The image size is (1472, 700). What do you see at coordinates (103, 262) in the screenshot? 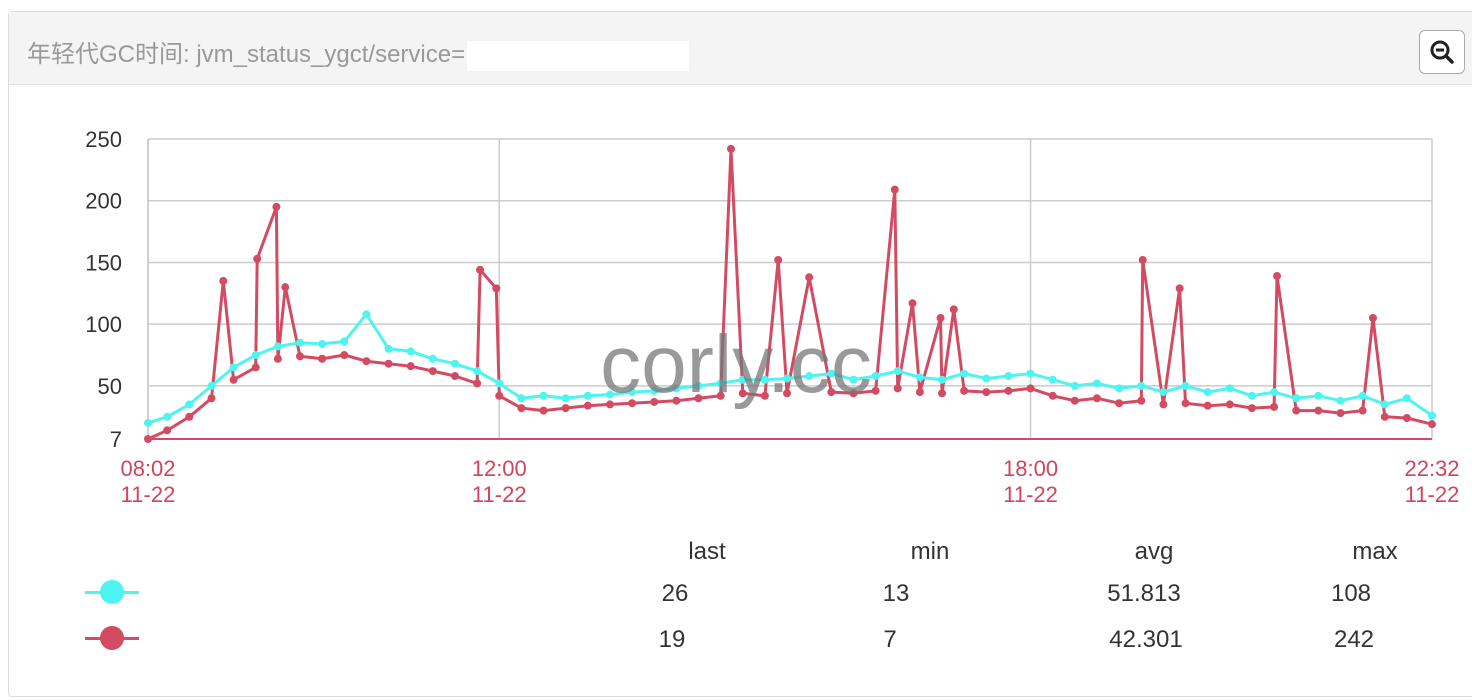
I see `y-tick-label: 150` at bounding box center [103, 262].